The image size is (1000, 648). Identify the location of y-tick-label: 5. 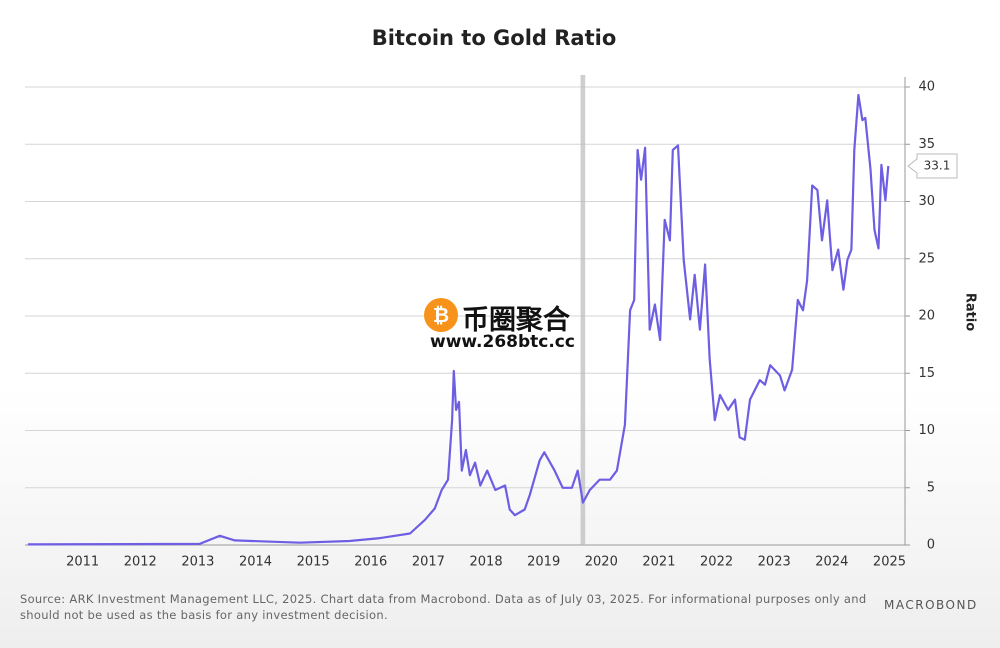
(931, 487).